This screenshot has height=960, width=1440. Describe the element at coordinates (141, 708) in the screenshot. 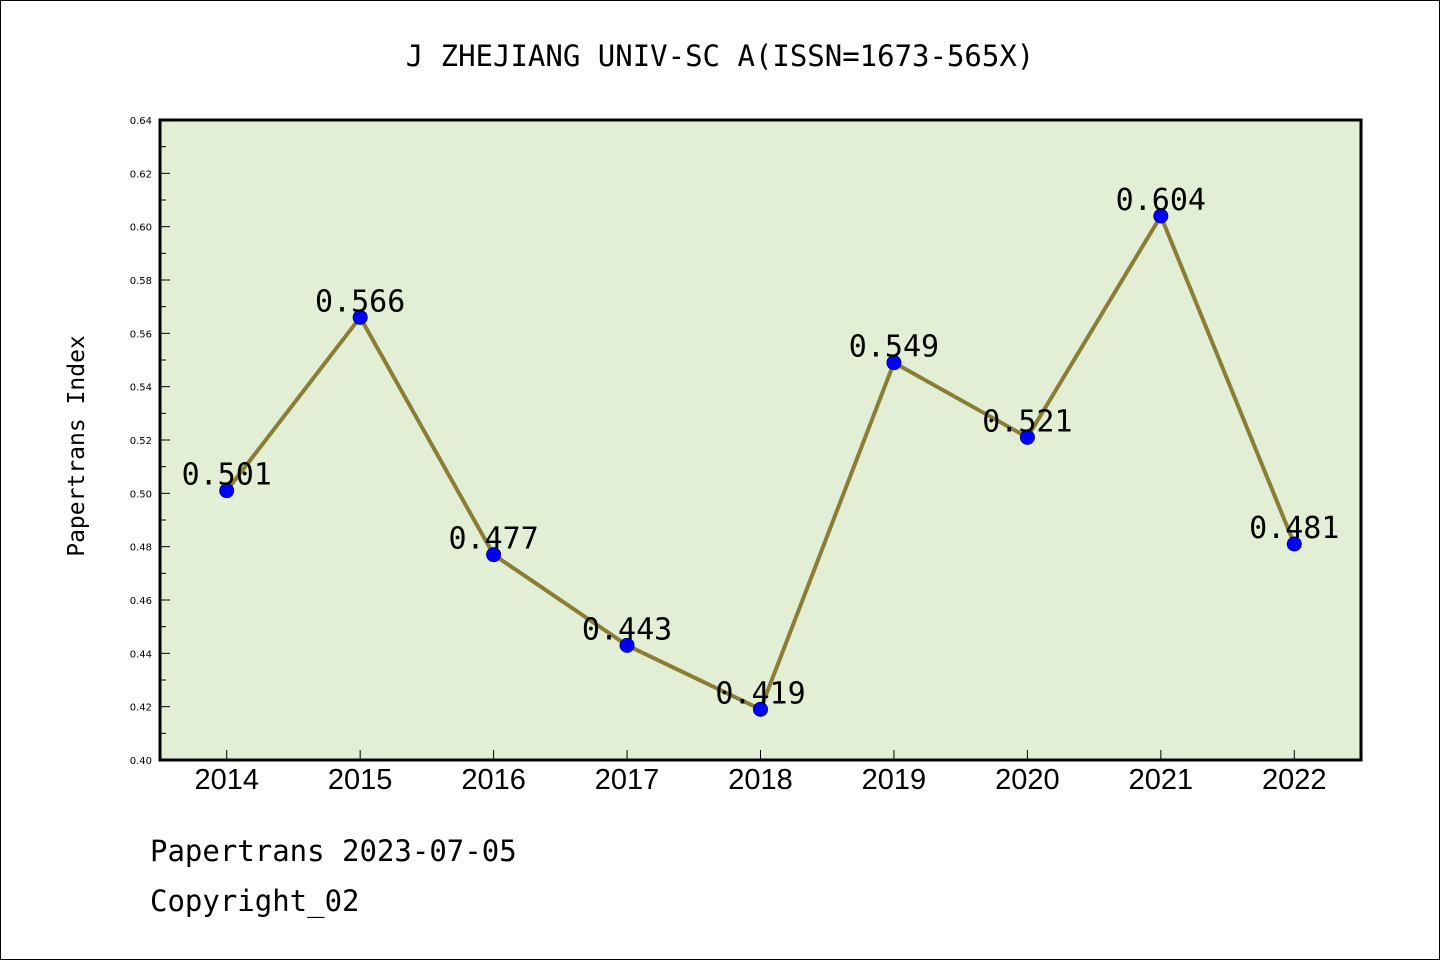

I see `y-tick-label: 0.42` at that location.